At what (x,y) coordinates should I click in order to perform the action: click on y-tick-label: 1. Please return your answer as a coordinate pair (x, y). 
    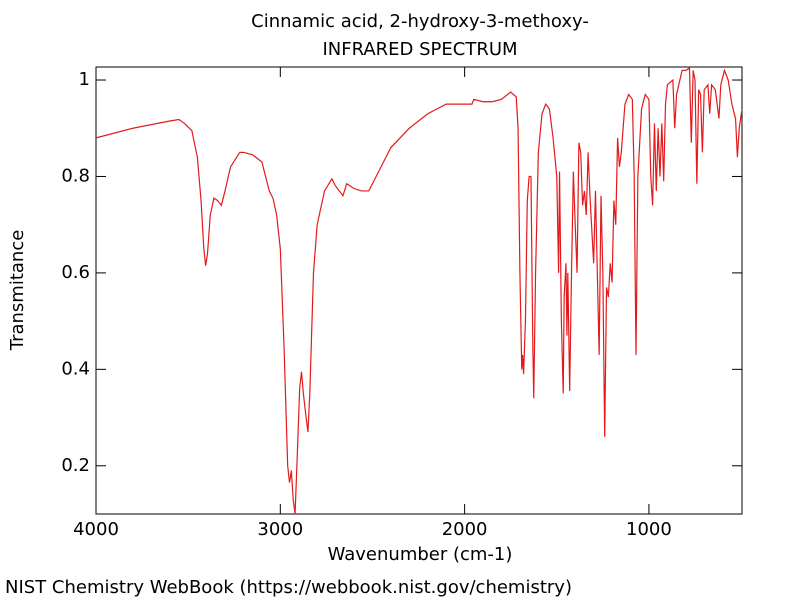
    Looking at the image, I should click on (84, 79).